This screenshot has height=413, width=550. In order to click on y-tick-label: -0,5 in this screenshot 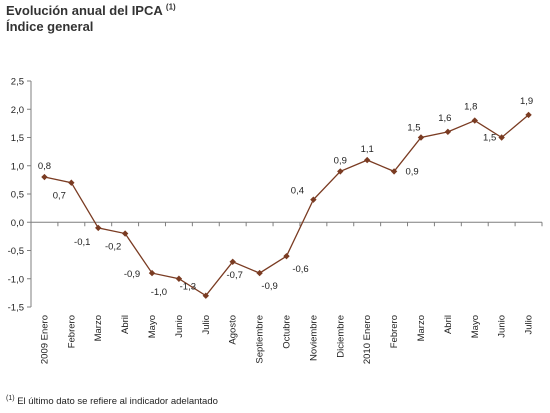, I will do `click(16, 251)`.